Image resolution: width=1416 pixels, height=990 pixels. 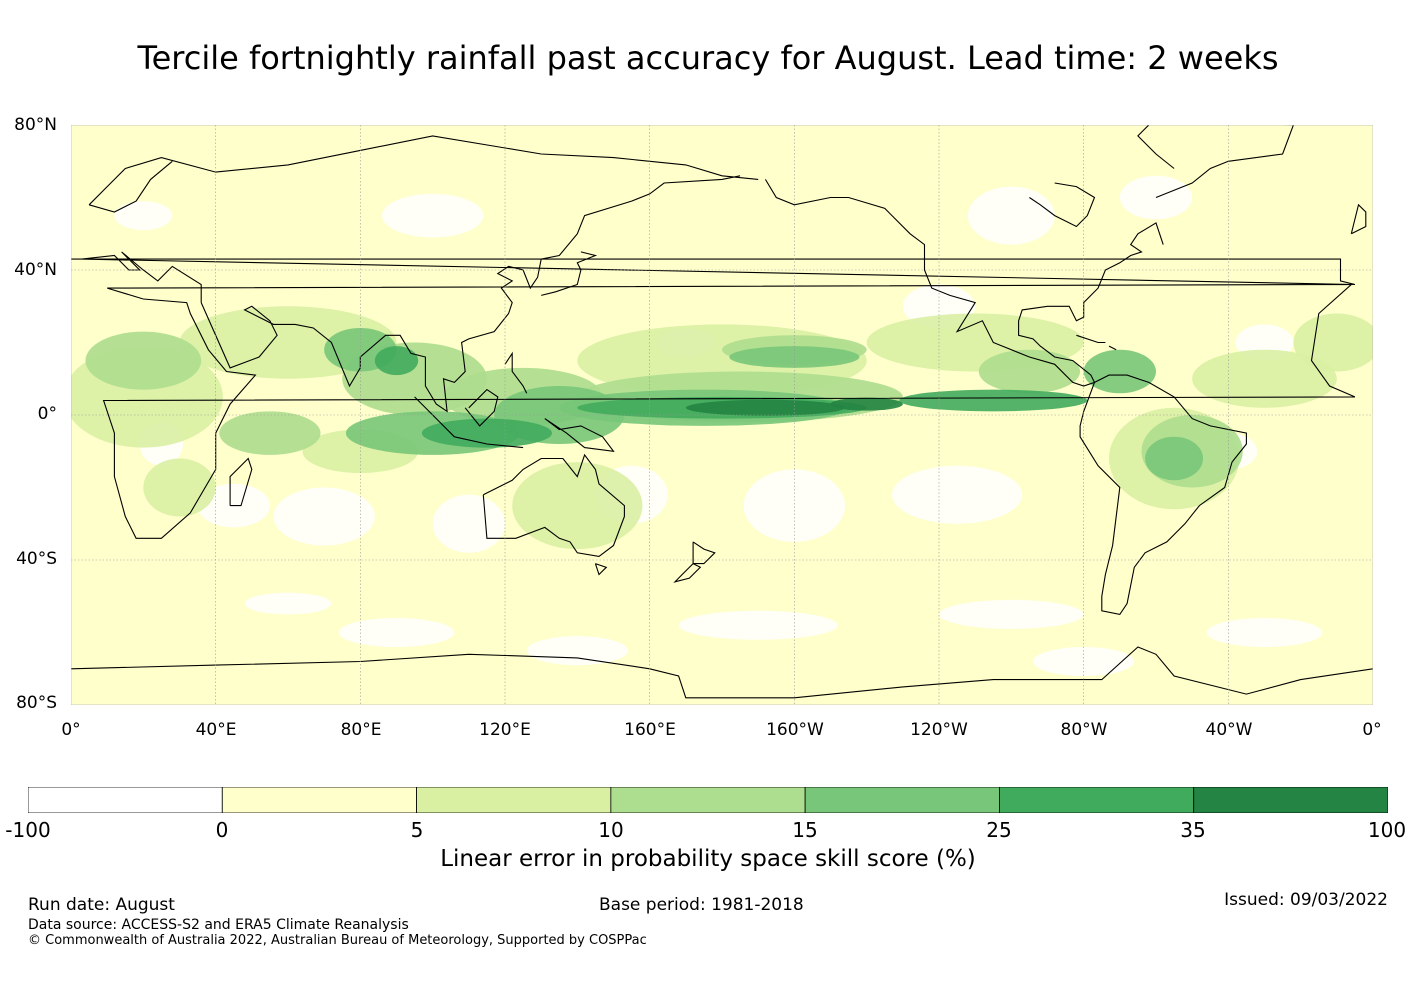 What do you see at coordinates (417, 830) in the screenshot?
I see `colorbar-tick: 5` at bounding box center [417, 830].